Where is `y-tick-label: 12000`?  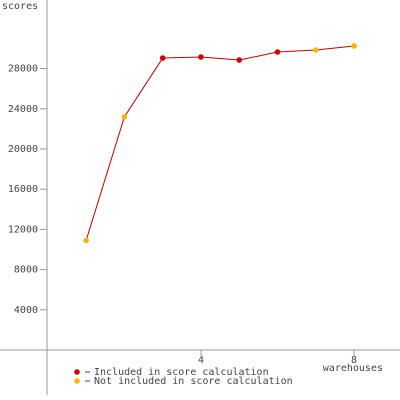 y-tick-label: 12000 is located at coordinates (23, 229).